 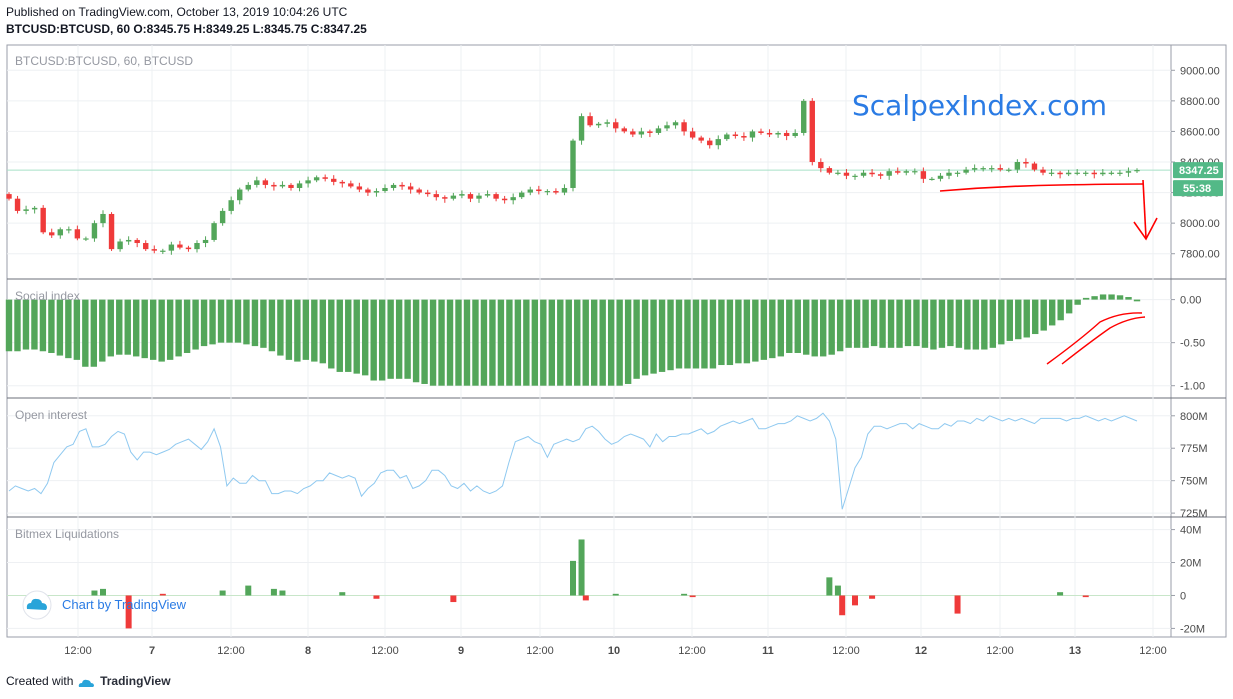 What do you see at coordinates (461, 651) in the screenshot?
I see `time-axis-label: 9` at bounding box center [461, 651].